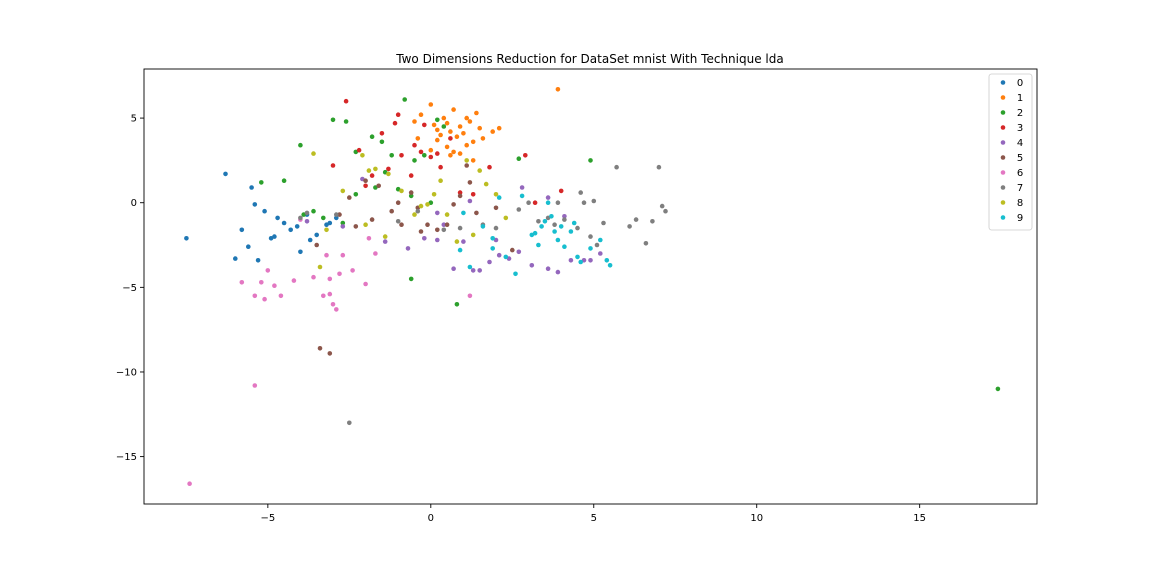 The image size is (1152, 580). Describe the element at coordinates (126, 372) in the screenshot. I see `y-tick-label: −10` at that location.